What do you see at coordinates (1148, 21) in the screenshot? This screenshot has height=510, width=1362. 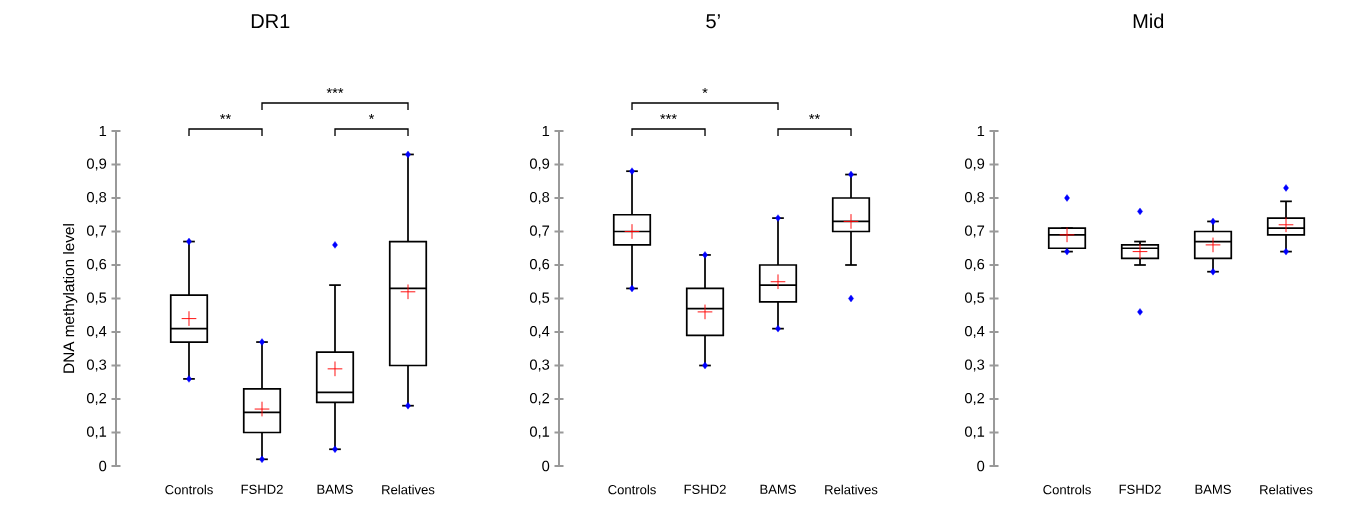 I see `chart-title: Mid` at bounding box center [1148, 21].